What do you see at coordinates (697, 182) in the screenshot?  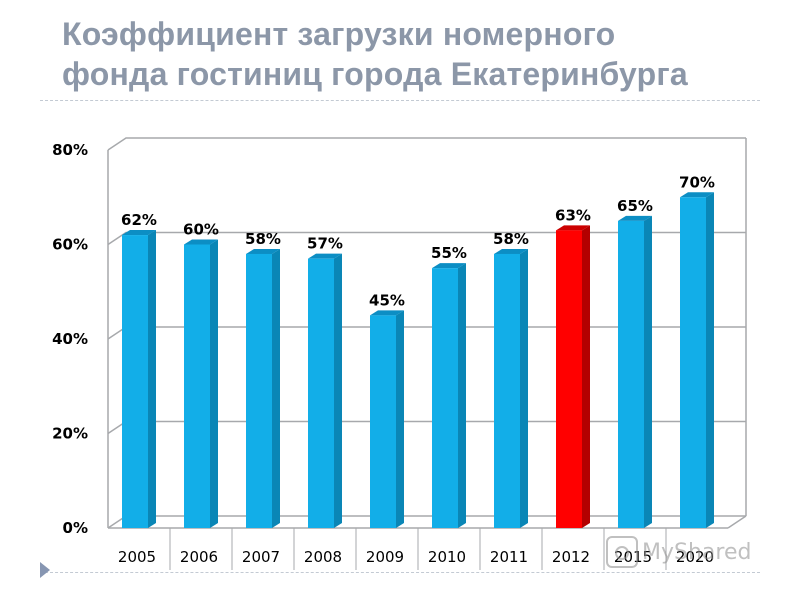 I see `data-label: 70%` at bounding box center [697, 182].